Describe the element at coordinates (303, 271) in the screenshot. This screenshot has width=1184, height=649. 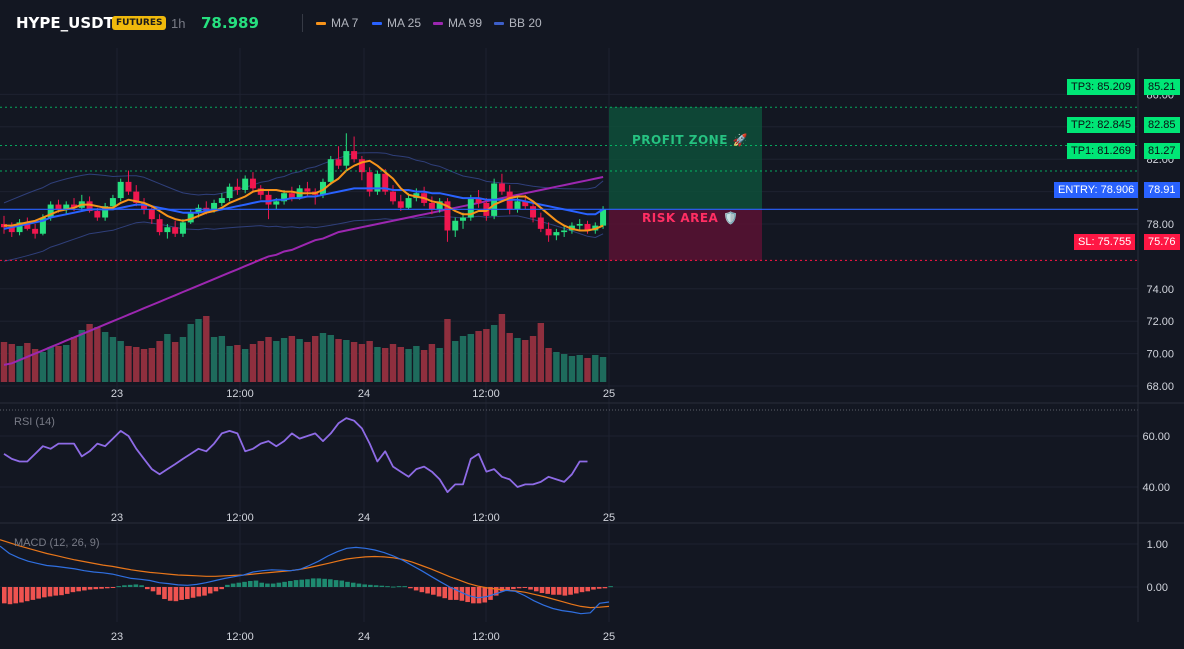
I see `ma99-line` at that location.